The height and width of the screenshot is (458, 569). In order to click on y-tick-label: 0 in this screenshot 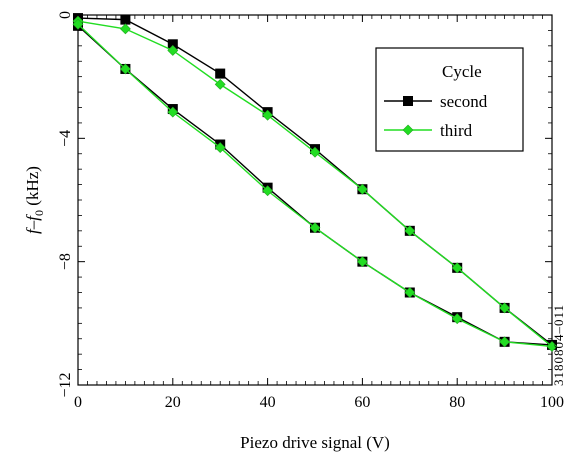, I will do `click(65, 15)`.